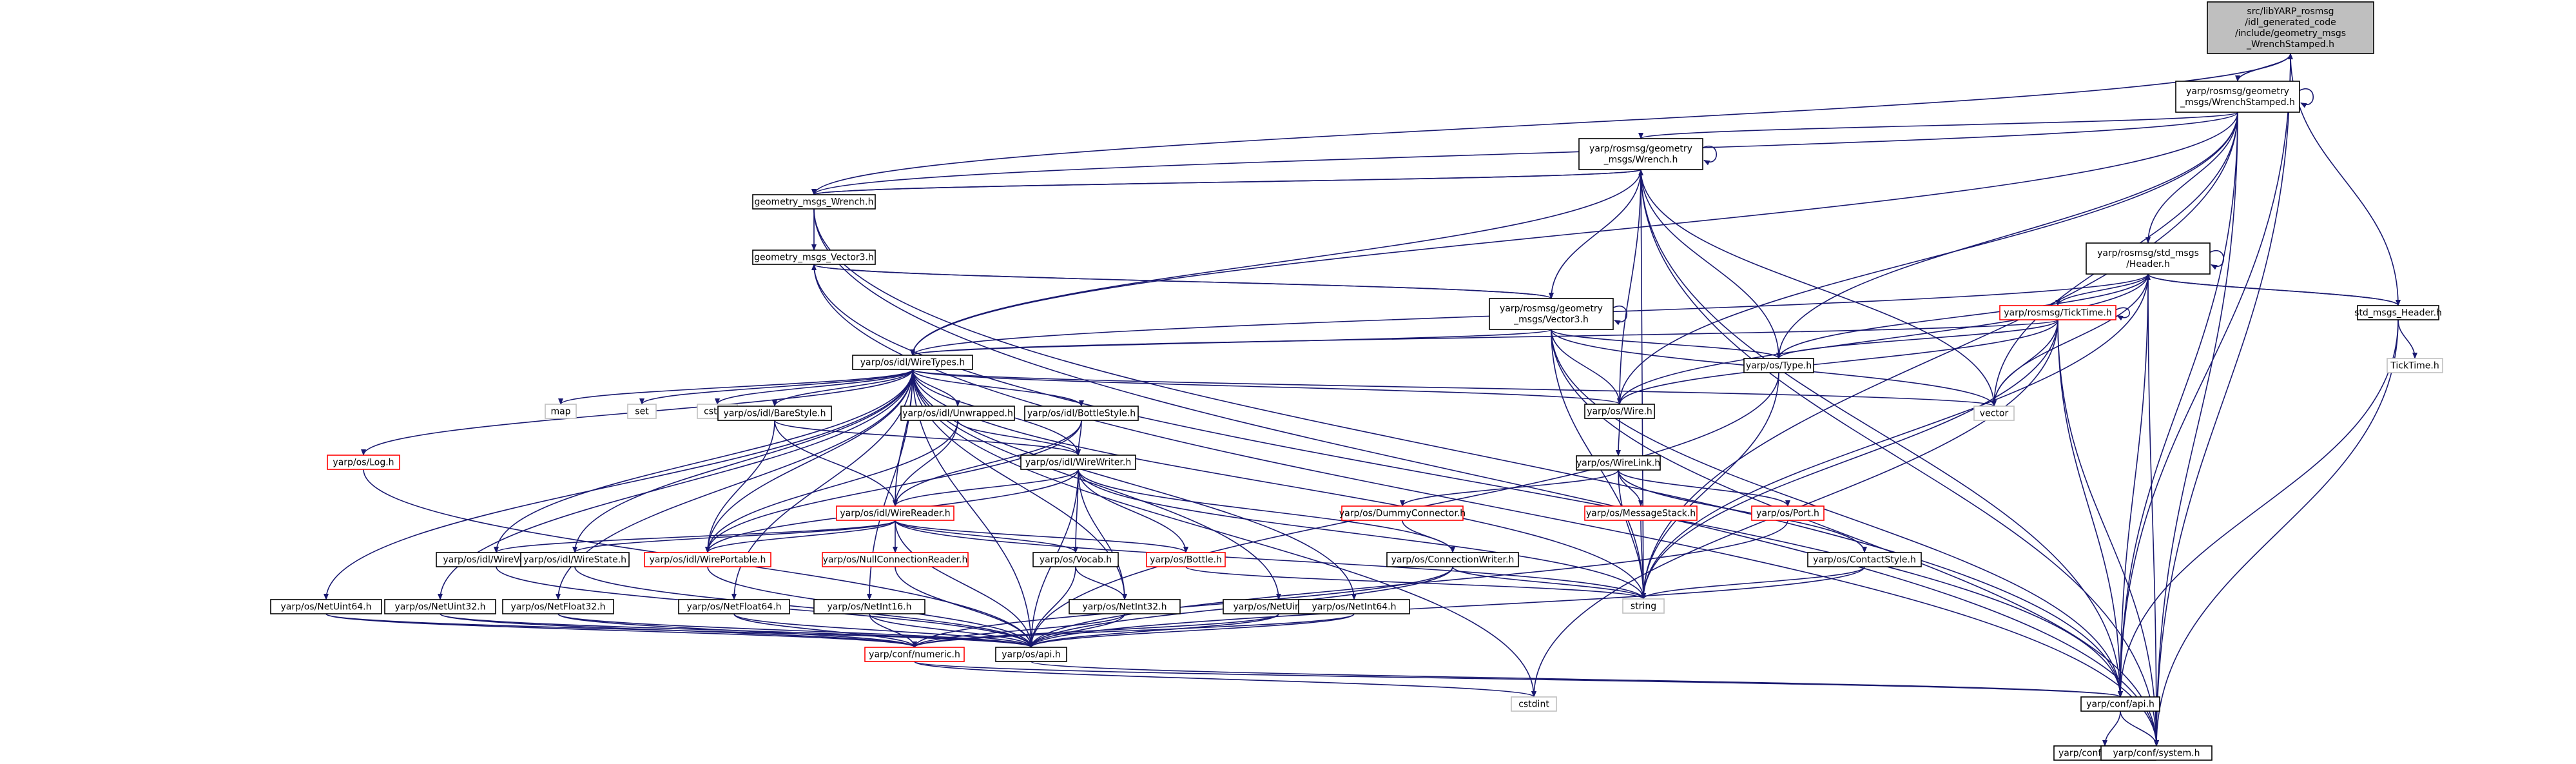 This screenshot has height=764, width=2576. I want to click on edge-wt-to-unw, so click(936, 388).